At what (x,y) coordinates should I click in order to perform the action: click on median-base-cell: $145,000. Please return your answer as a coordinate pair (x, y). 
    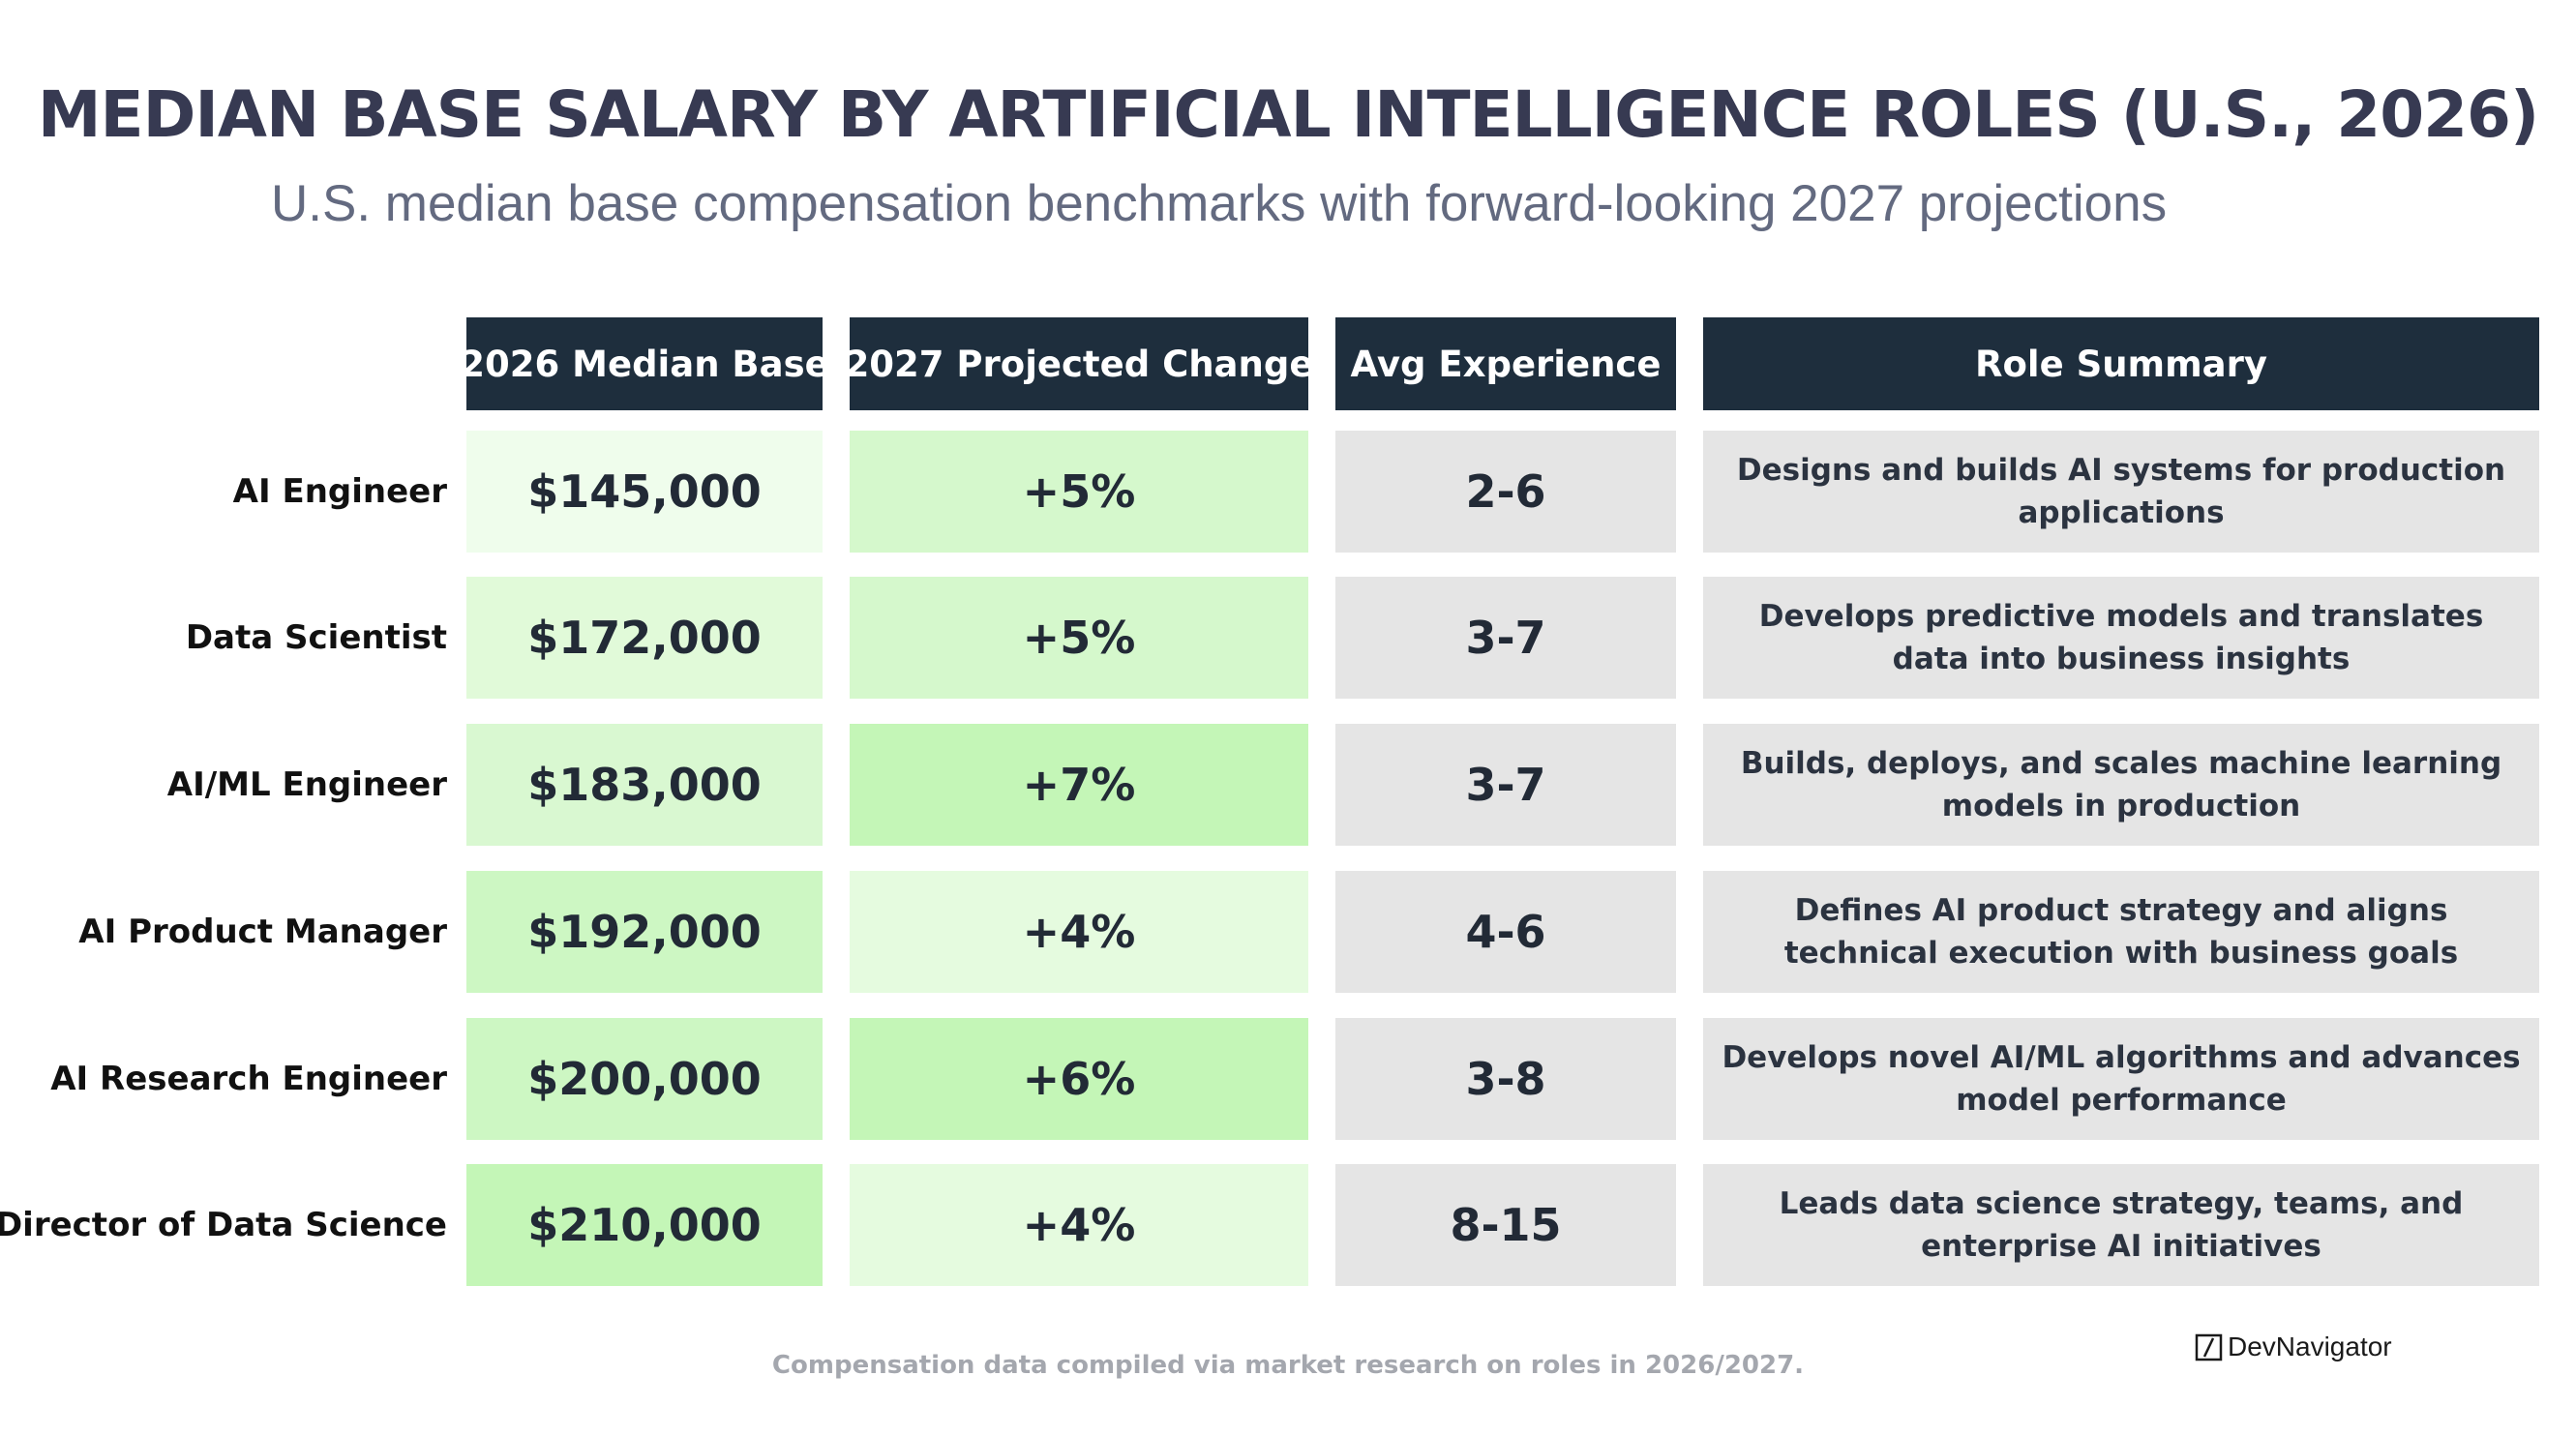
    Looking at the image, I should click on (644, 492).